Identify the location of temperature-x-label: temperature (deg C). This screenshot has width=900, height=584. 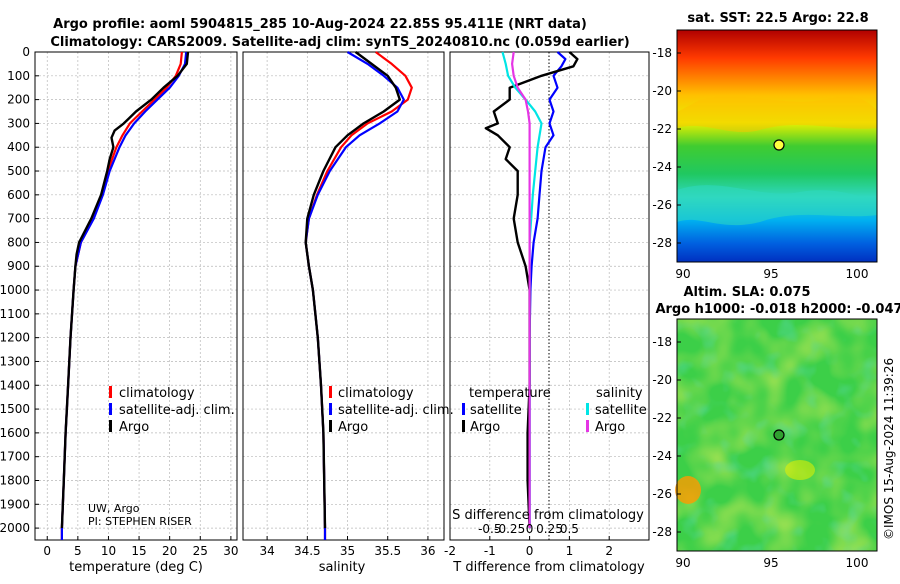
(136, 567).